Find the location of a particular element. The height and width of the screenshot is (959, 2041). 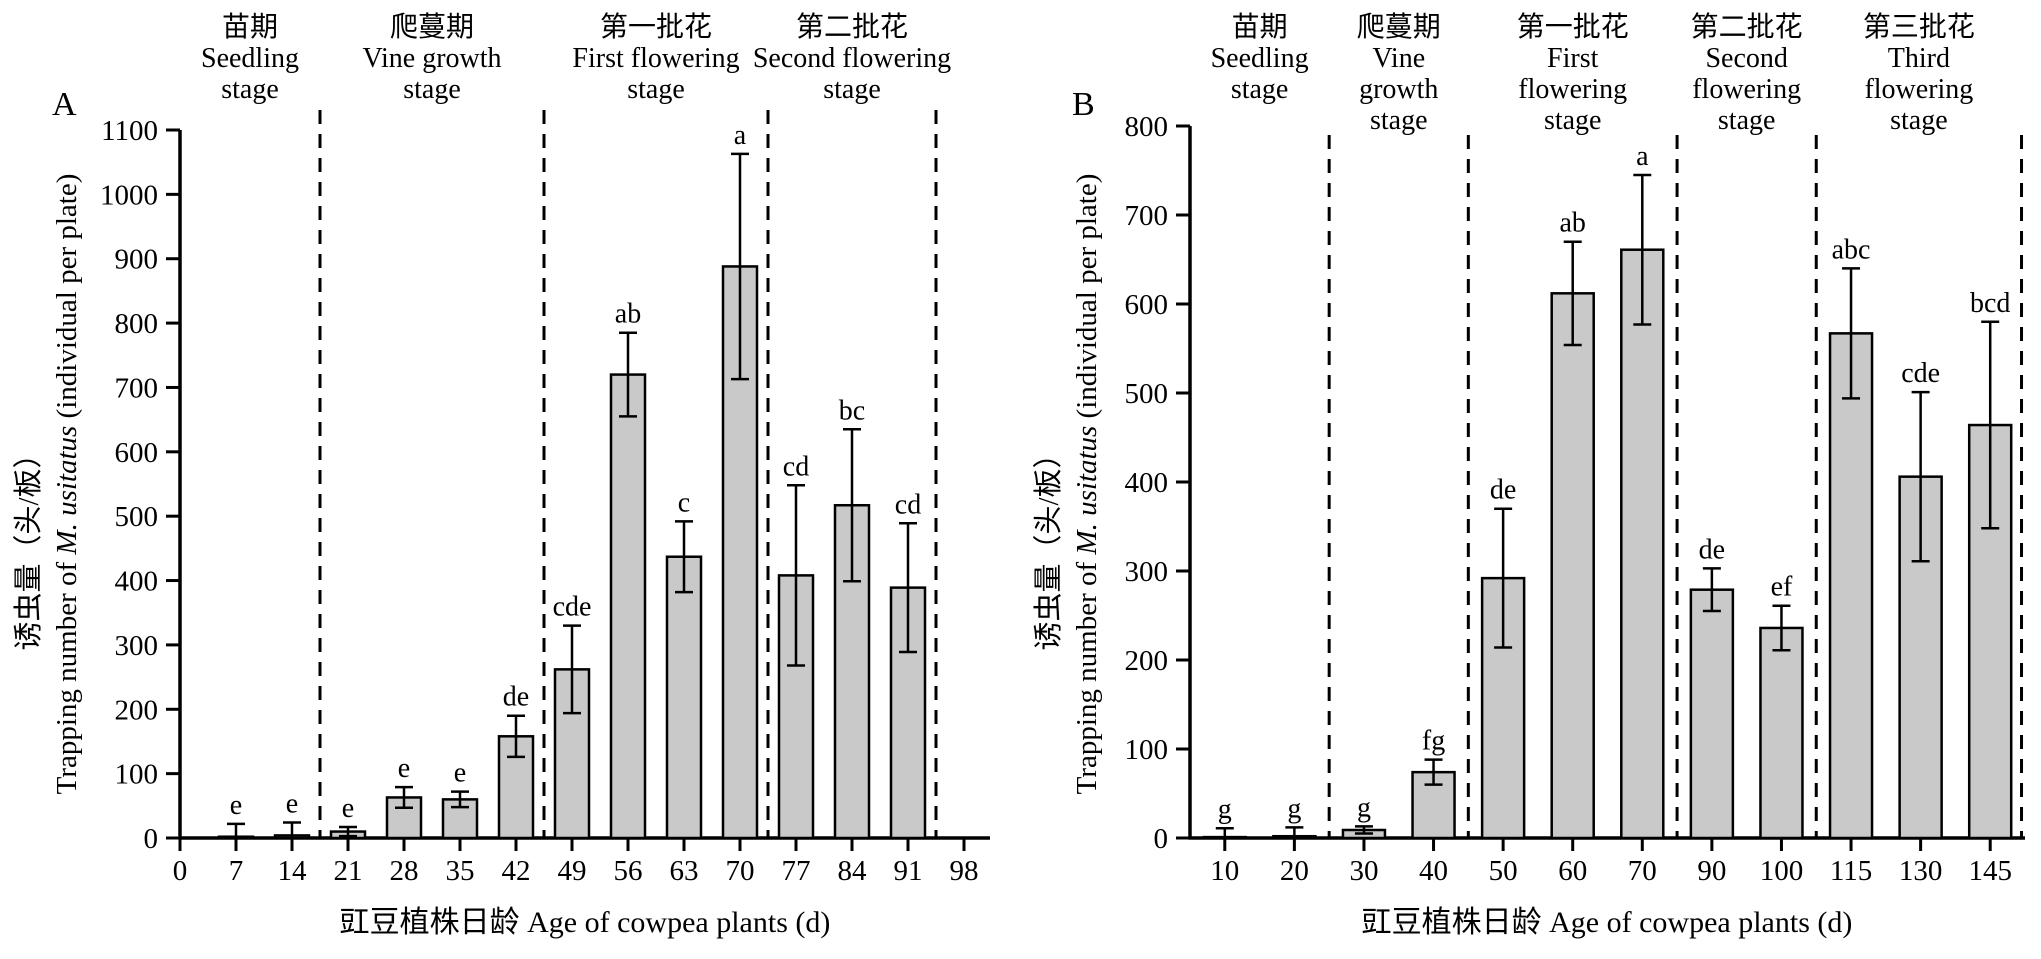

significance-letter: cd is located at coordinates (908, 504).